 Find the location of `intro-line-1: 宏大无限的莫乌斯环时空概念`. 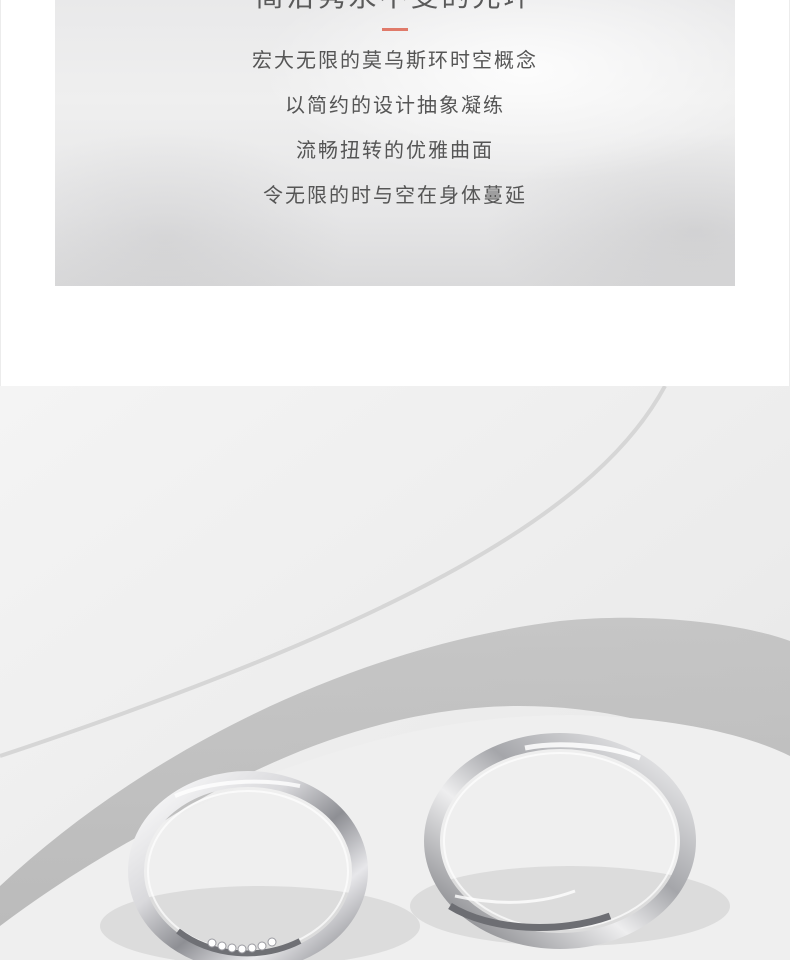

intro-line-1: 宏大无限的莫乌斯环时空概念 is located at coordinates (395, 60).